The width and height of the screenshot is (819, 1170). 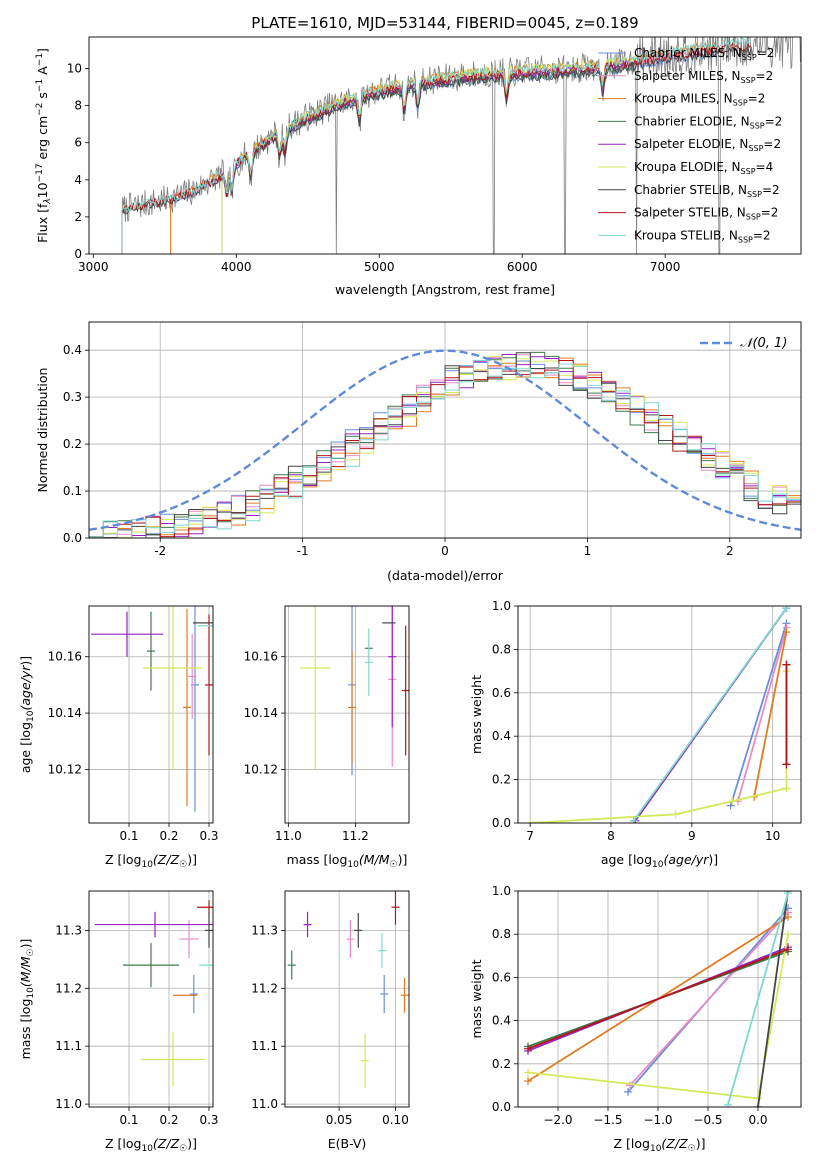 I want to click on legend-entry: Salpeter ELODIE, NSSP=2, so click(x=707, y=145).